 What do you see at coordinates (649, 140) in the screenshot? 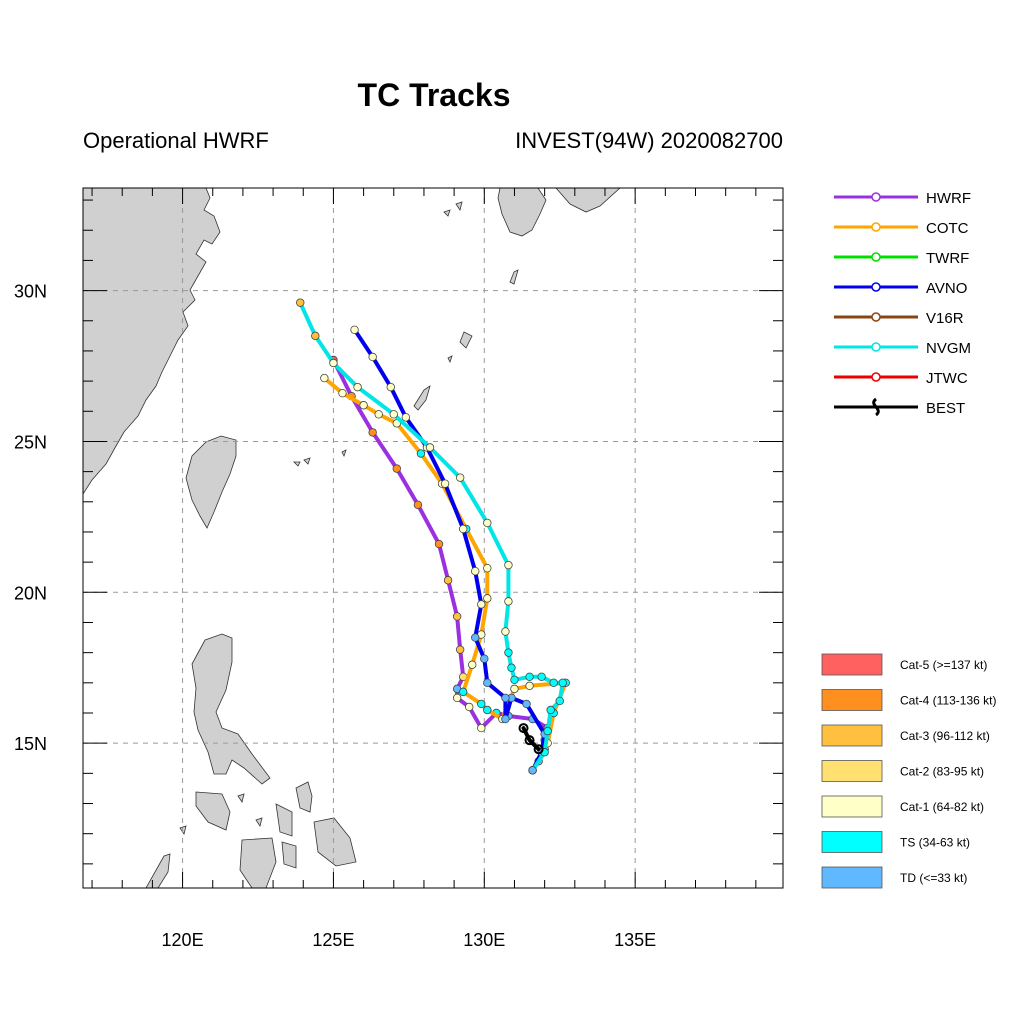
I see `subtitle-storm-id: INVEST(94W) 2020082700` at bounding box center [649, 140].